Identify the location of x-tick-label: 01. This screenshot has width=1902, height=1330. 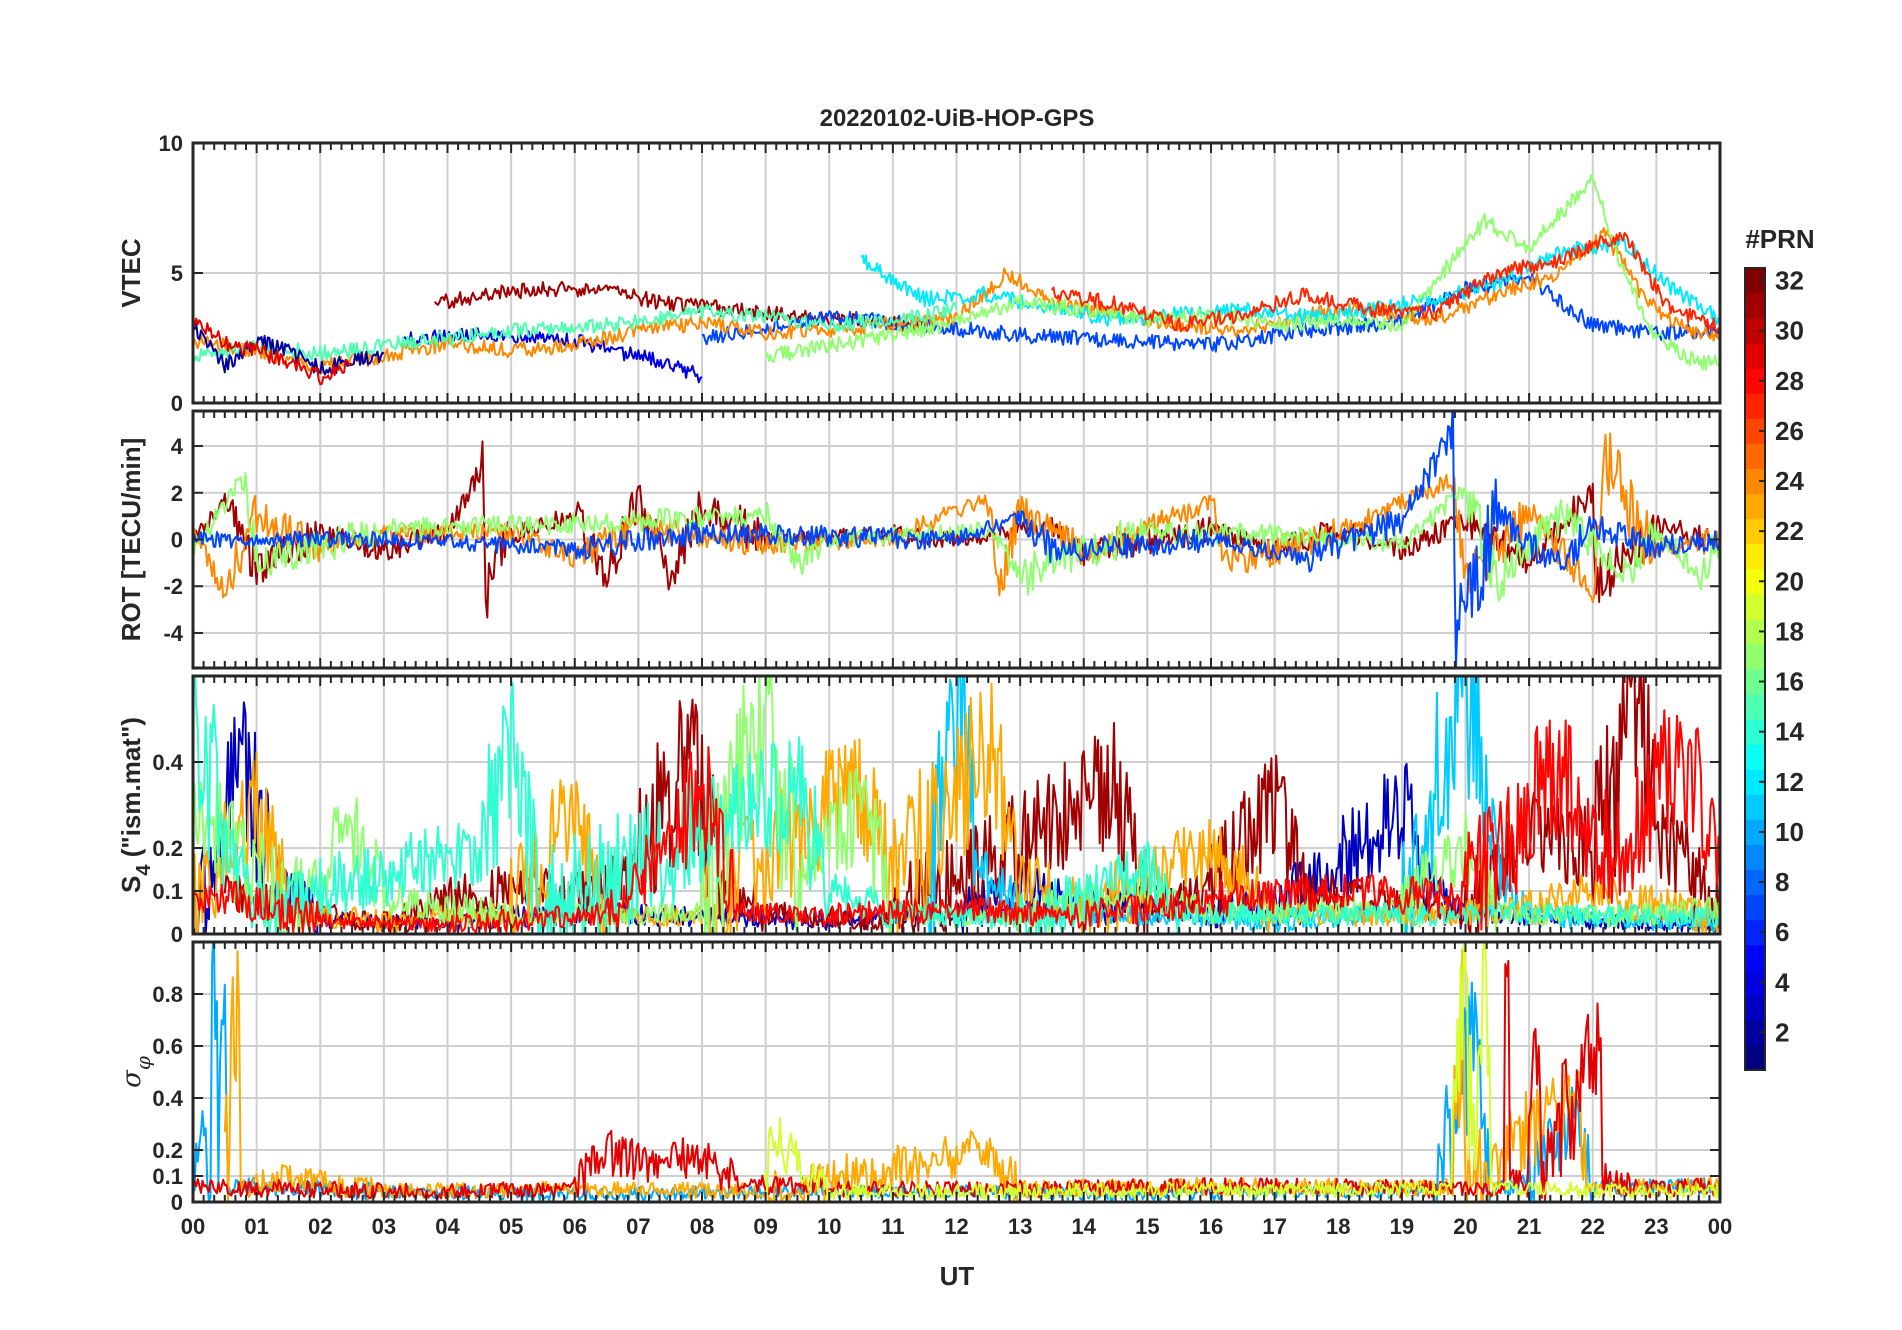
(256, 1226).